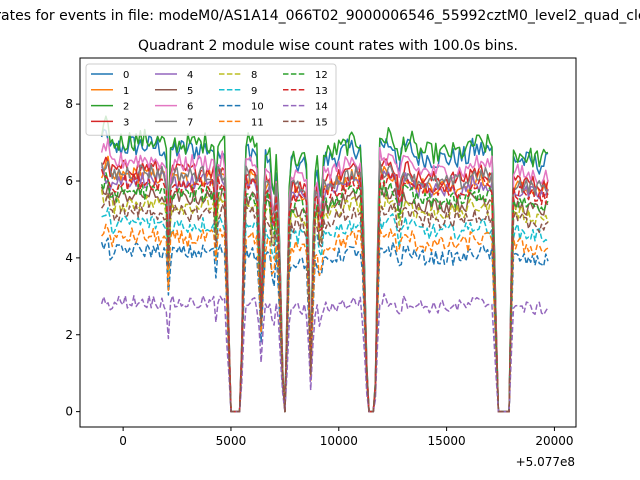 The height and width of the screenshot is (480, 640). What do you see at coordinates (126, 75) in the screenshot?
I see `legend-label-0: 0` at bounding box center [126, 75].